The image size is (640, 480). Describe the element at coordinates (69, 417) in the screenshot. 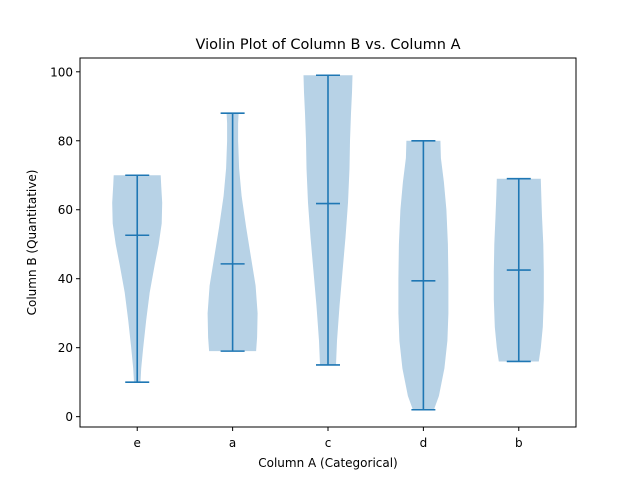

I see `y-tick-label: 0` at that location.